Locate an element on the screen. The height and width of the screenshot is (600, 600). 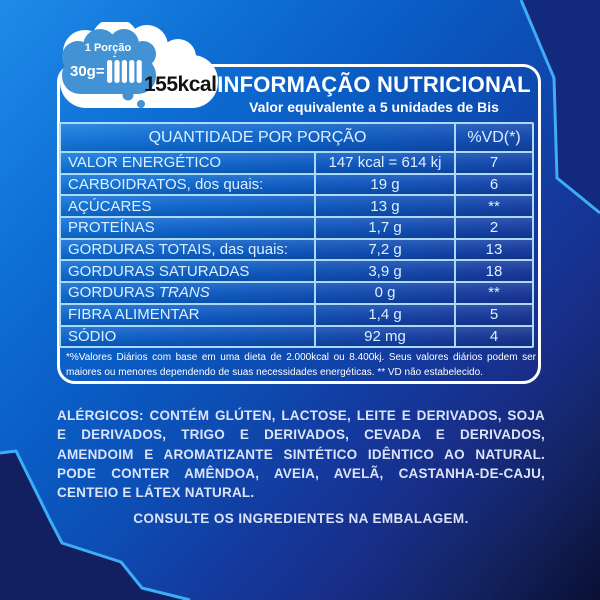
nutrient-vd: 5 is located at coordinates (493, 314).